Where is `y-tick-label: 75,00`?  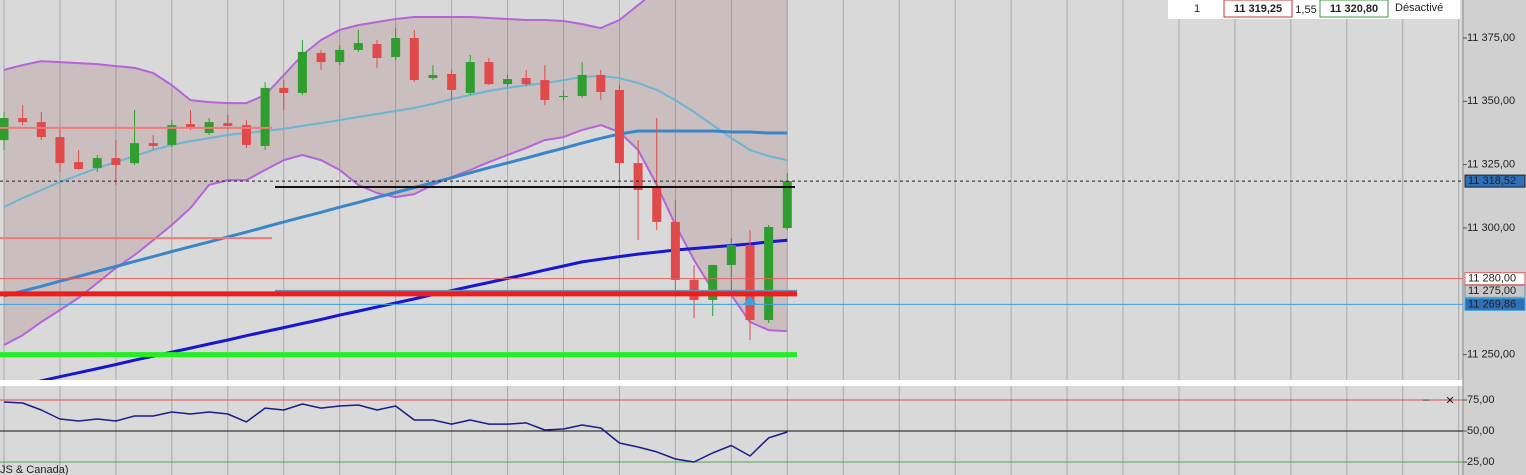 y-tick-label: 75,00 is located at coordinates (1481, 400).